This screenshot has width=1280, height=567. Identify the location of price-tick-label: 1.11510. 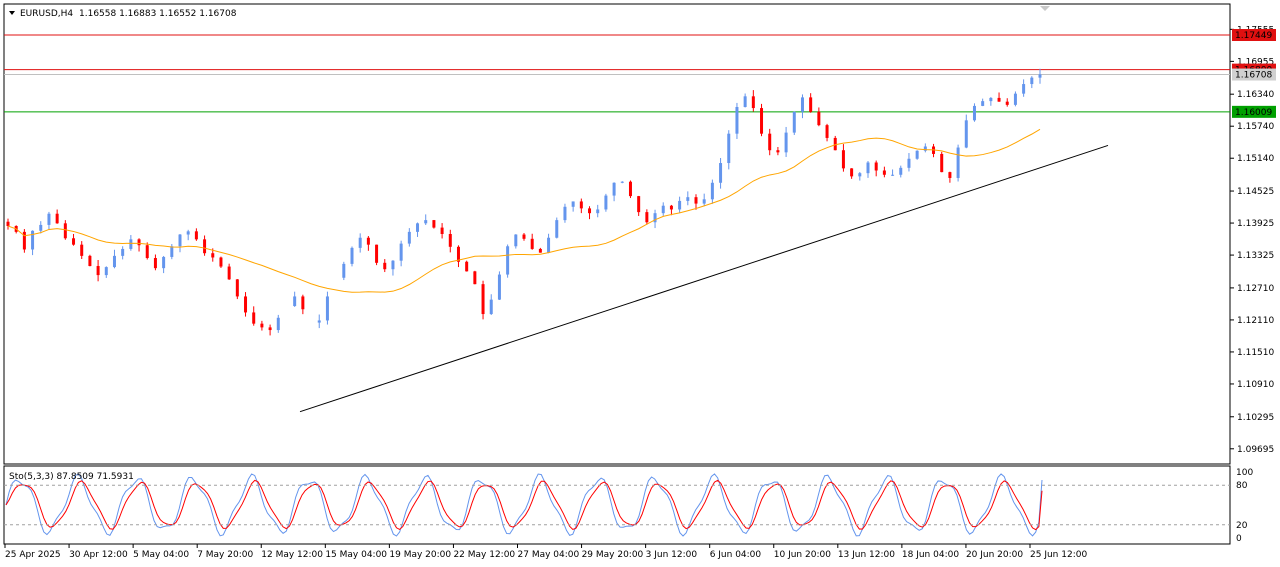
(1255, 353).